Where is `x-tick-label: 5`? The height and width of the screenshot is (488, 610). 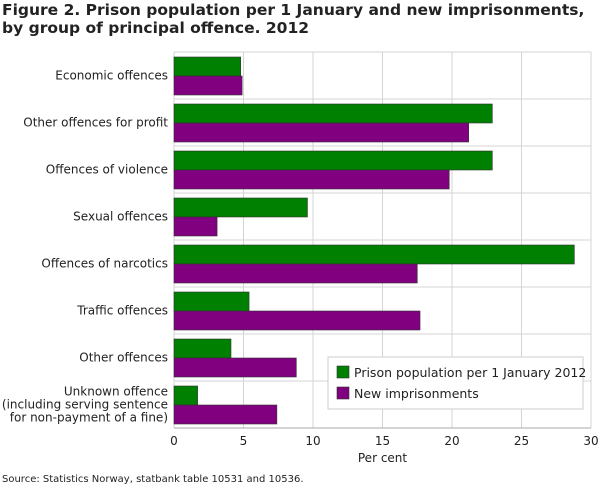 x-tick-label: 5 is located at coordinates (244, 441).